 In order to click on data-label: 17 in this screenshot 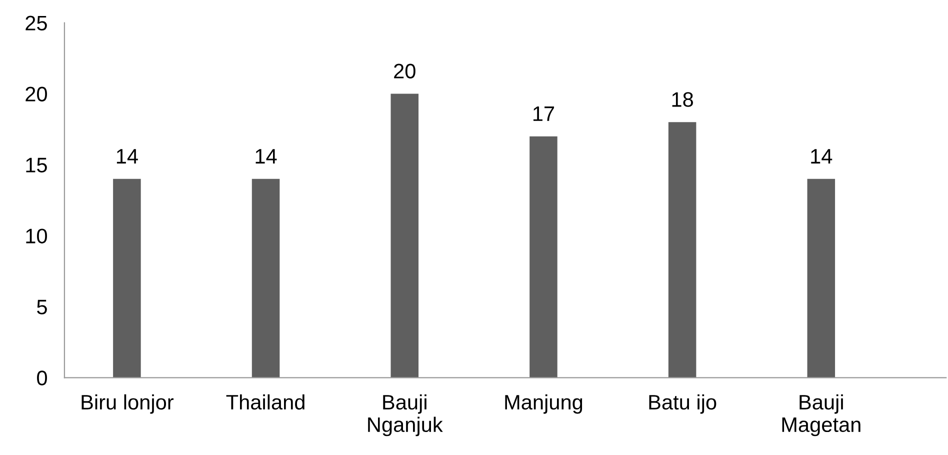, I will do `click(543, 113)`.